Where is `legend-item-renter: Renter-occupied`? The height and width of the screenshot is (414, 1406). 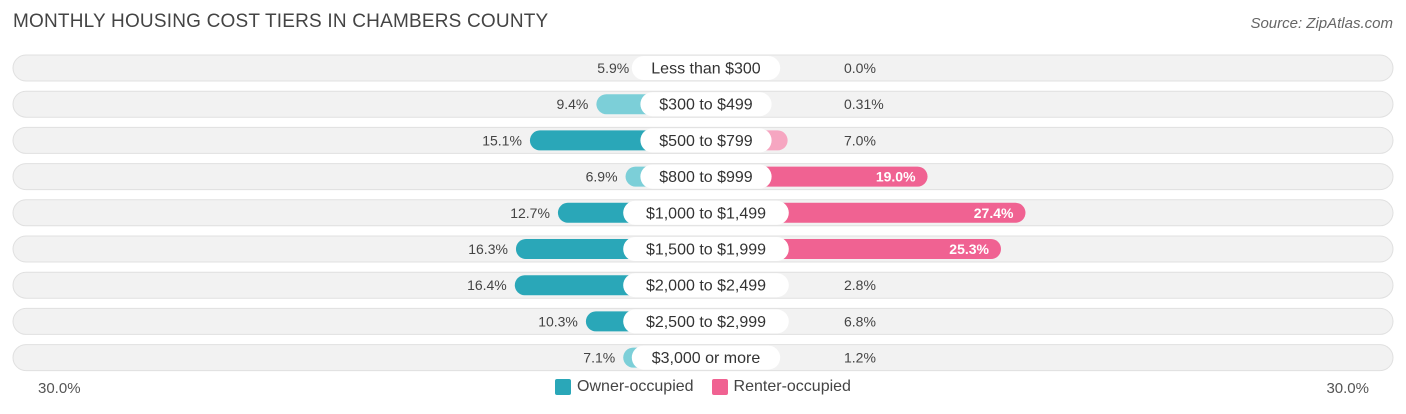 legend-item-renter: Renter-occupied is located at coordinates (781, 387).